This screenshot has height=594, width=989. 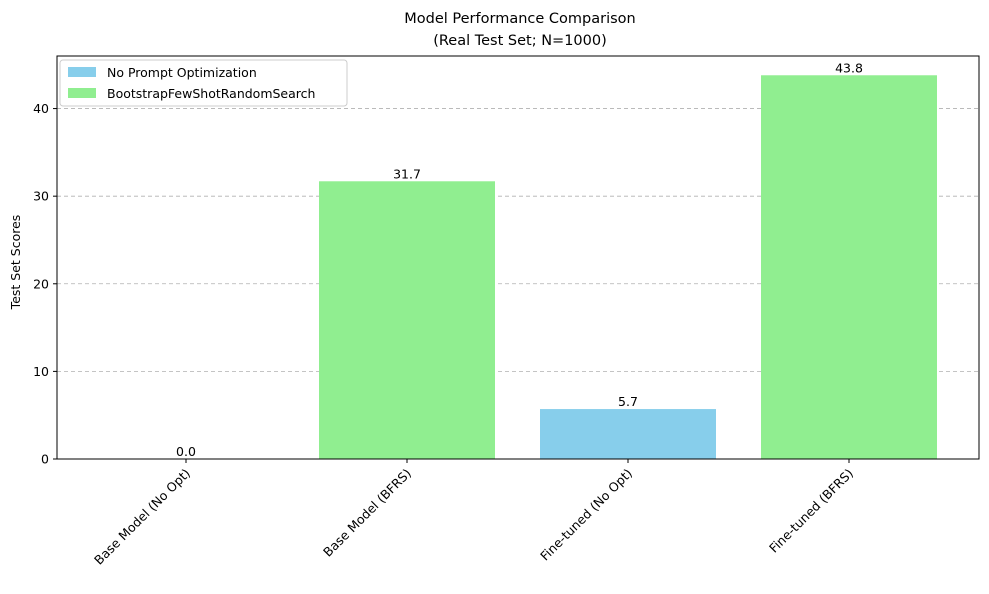 I want to click on y-axis-ticks: 0 10 20 30 40, so click(x=45, y=284).